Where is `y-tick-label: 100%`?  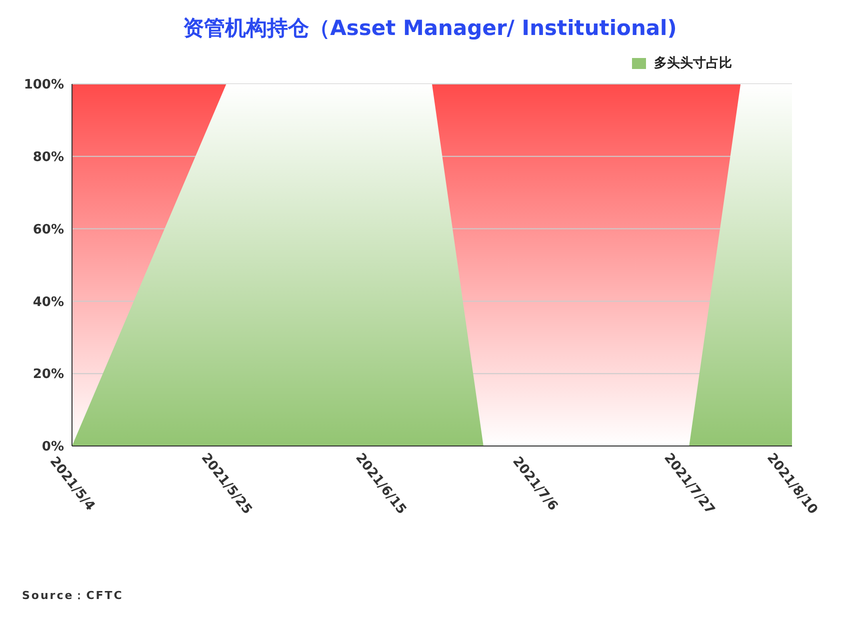 y-tick-label: 100% is located at coordinates (44, 85).